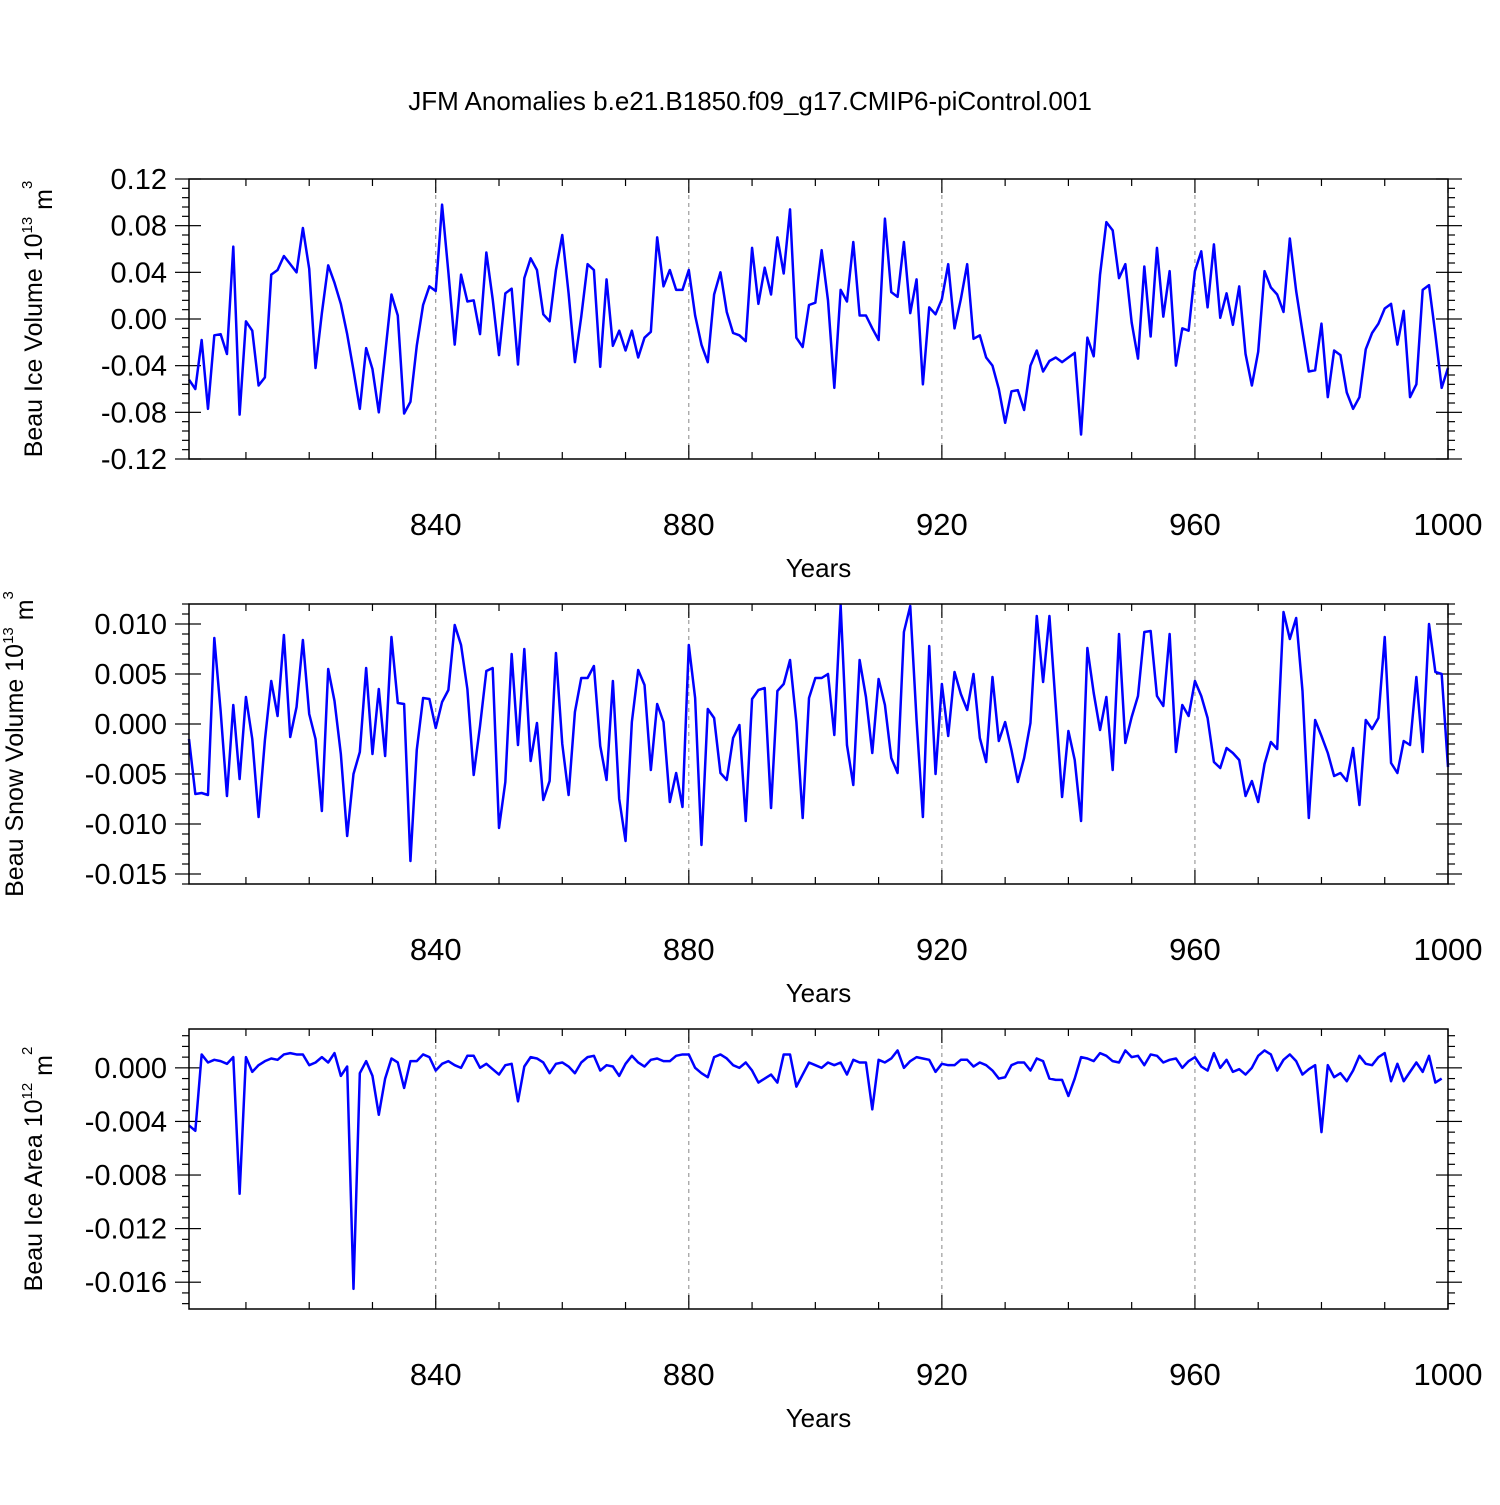 This screenshot has height=1505, width=1500. What do you see at coordinates (134, 460) in the screenshot?
I see `ice-volume-y-tick-label: -0.12` at bounding box center [134, 460].